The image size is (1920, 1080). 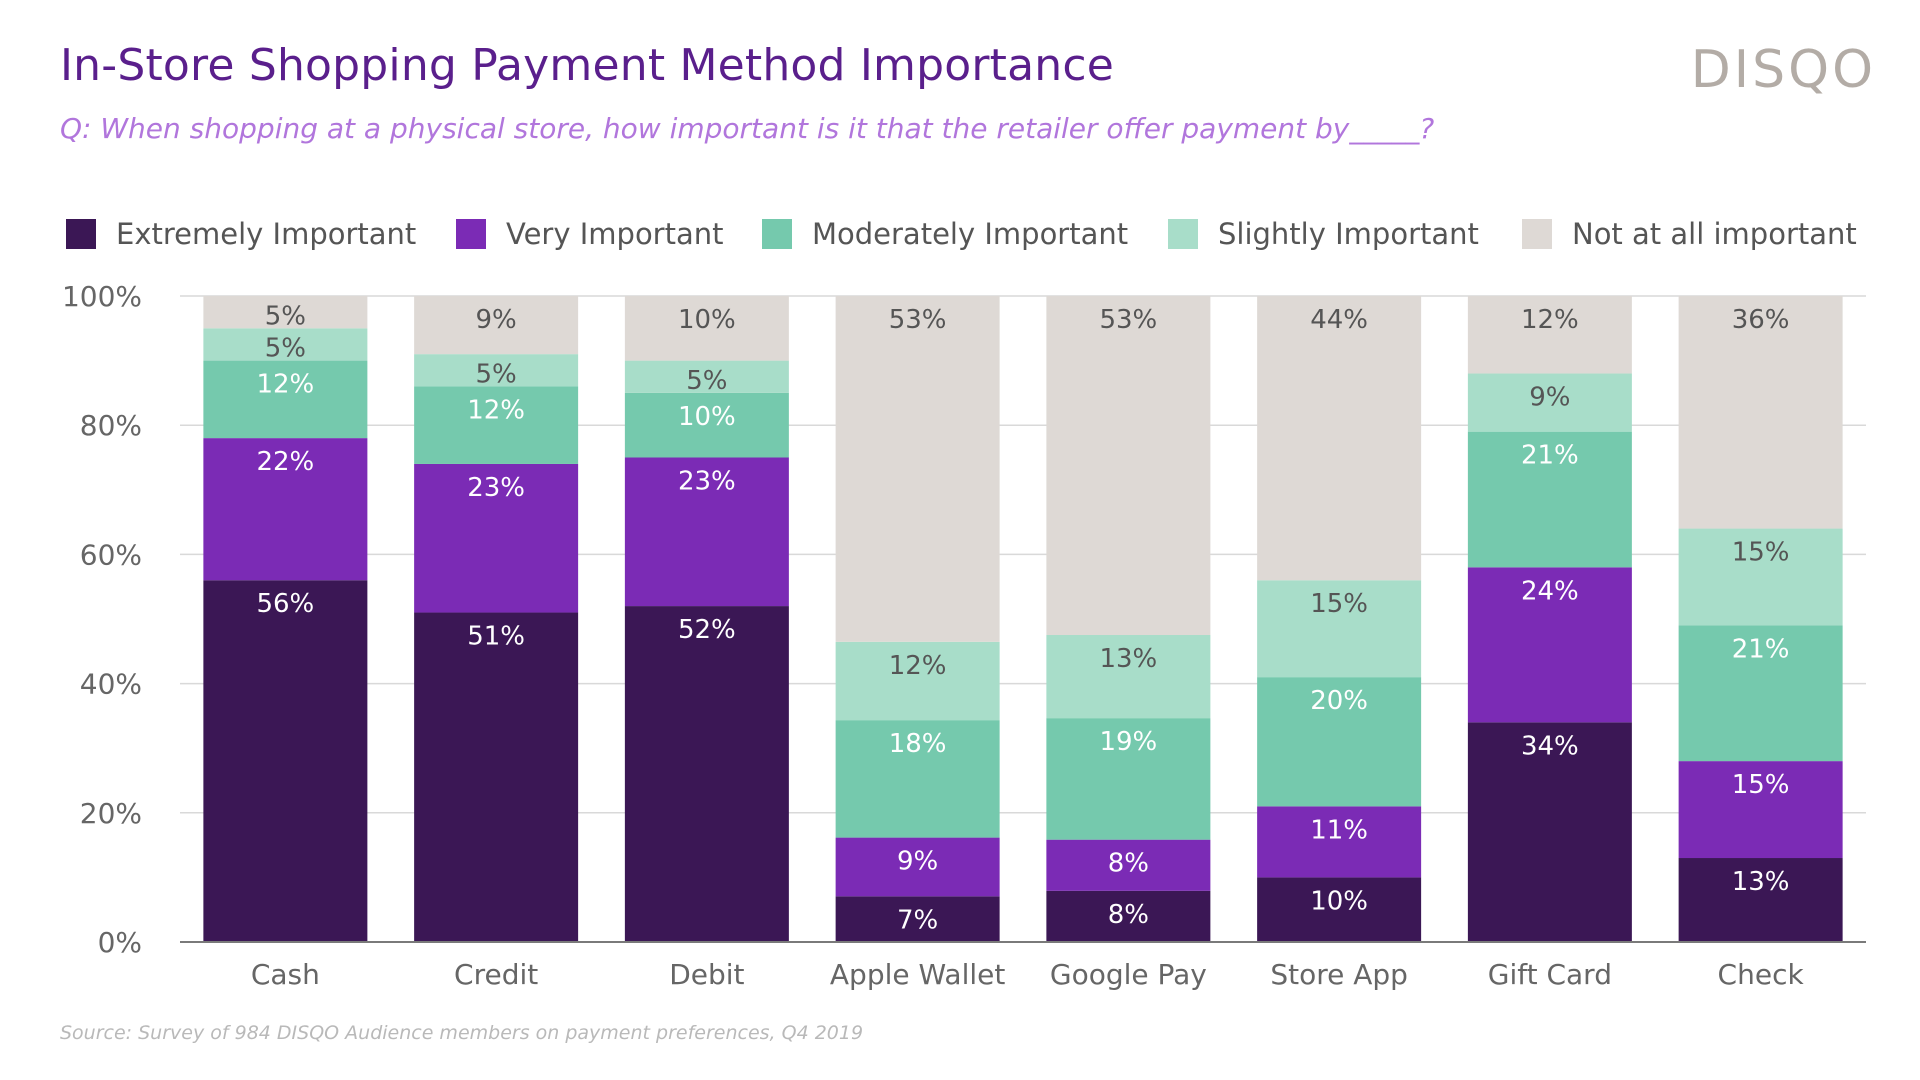 I want to click on x-category-label: Store App, so click(x=1339, y=974).